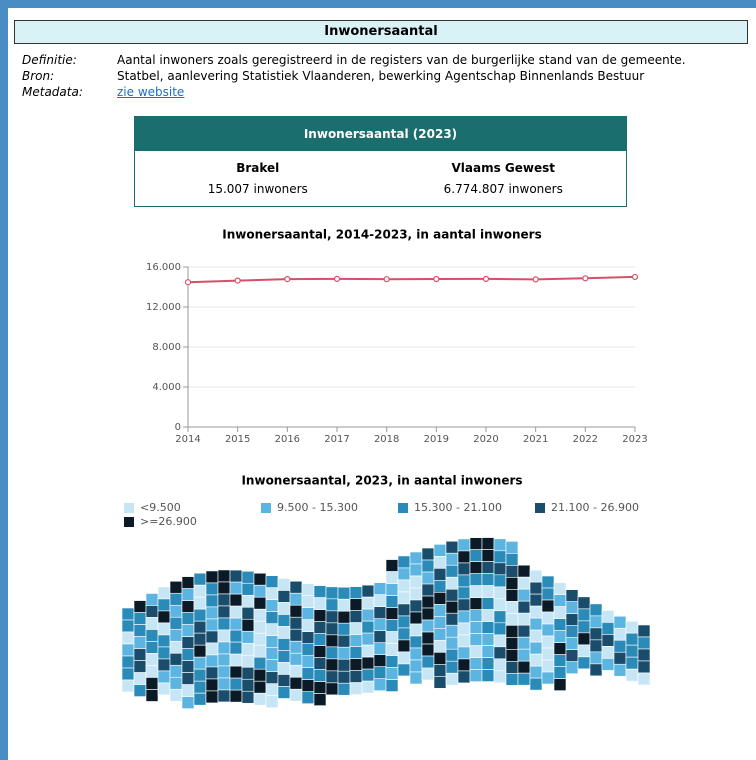  I want to click on line, so click(411, 279).